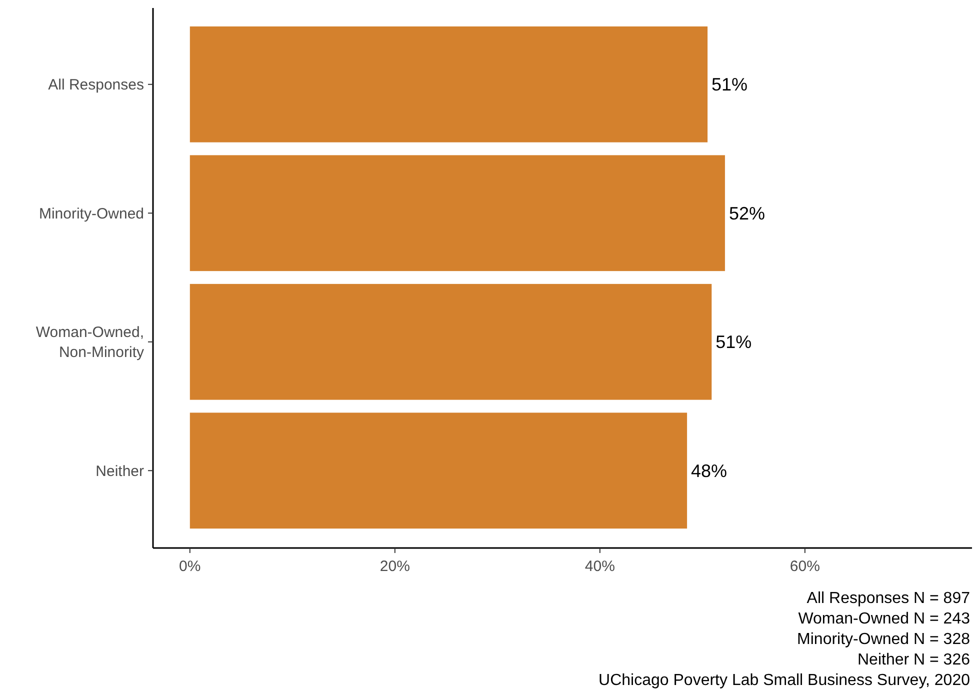 Image resolution: width=977 pixels, height=689 pixels. What do you see at coordinates (746, 213) in the screenshot?
I see `data-label: 52%` at bounding box center [746, 213].